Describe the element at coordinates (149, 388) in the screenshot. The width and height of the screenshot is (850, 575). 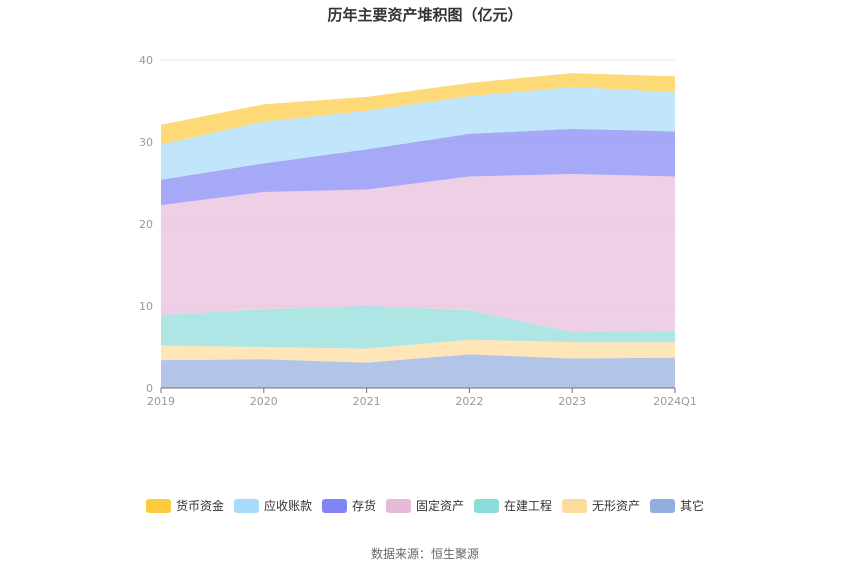
I see `y-tick-label: 0` at that location.